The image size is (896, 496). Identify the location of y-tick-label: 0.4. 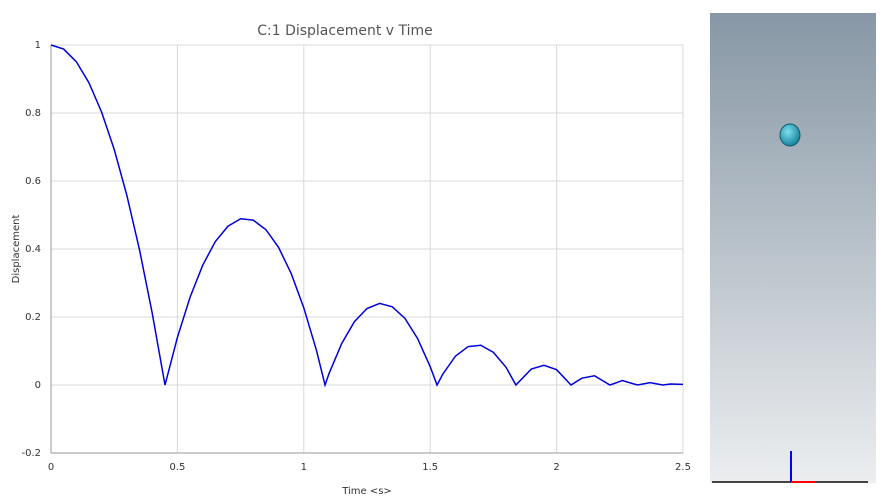
(33, 249).